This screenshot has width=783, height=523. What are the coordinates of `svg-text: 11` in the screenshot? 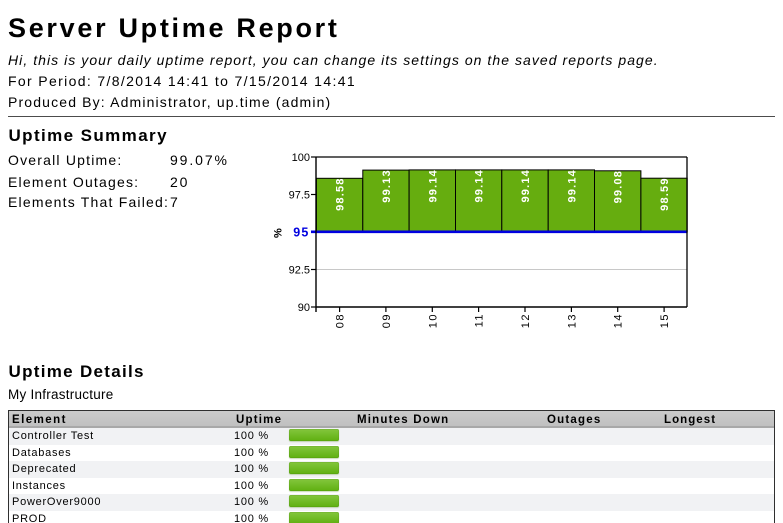 It's located at (480, 320).